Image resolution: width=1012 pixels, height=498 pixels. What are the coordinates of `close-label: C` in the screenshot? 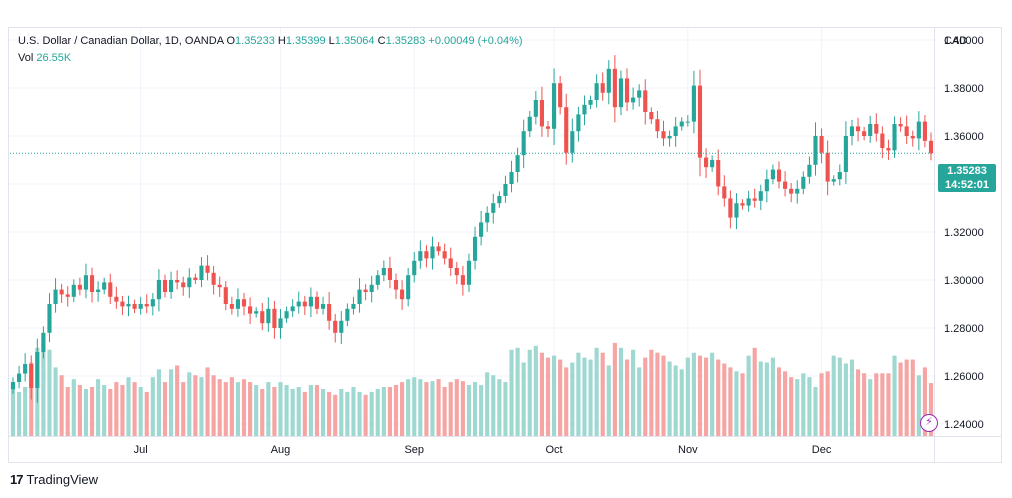 It's located at (381, 41).